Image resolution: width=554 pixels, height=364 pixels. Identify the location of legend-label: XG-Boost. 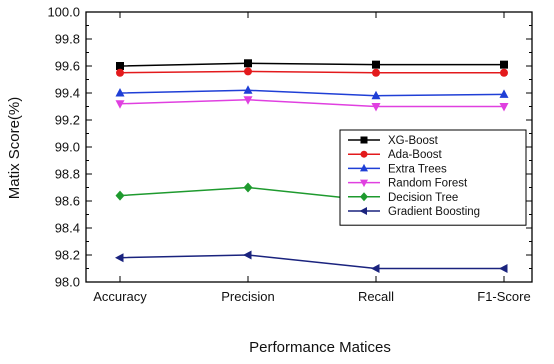
(413, 141).